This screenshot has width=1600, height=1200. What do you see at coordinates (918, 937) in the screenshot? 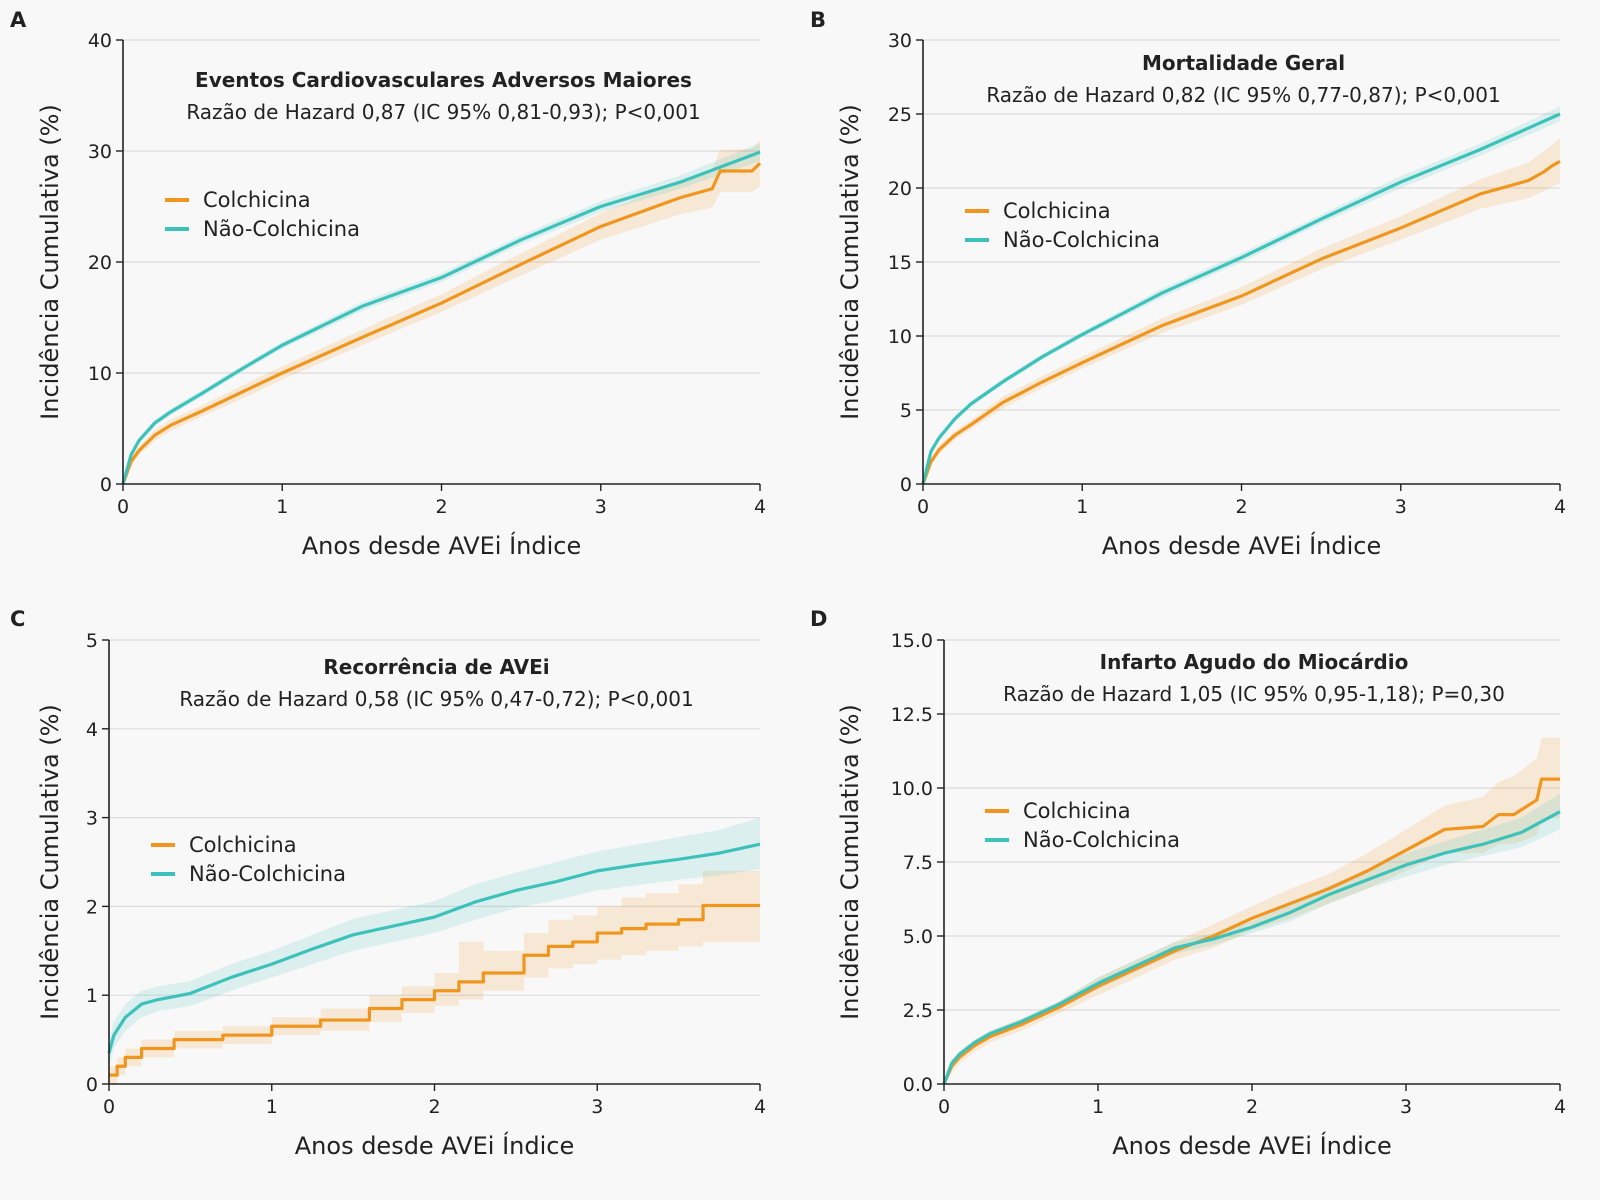
I see `y-tick-label: 5.0` at bounding box center [918, 937].